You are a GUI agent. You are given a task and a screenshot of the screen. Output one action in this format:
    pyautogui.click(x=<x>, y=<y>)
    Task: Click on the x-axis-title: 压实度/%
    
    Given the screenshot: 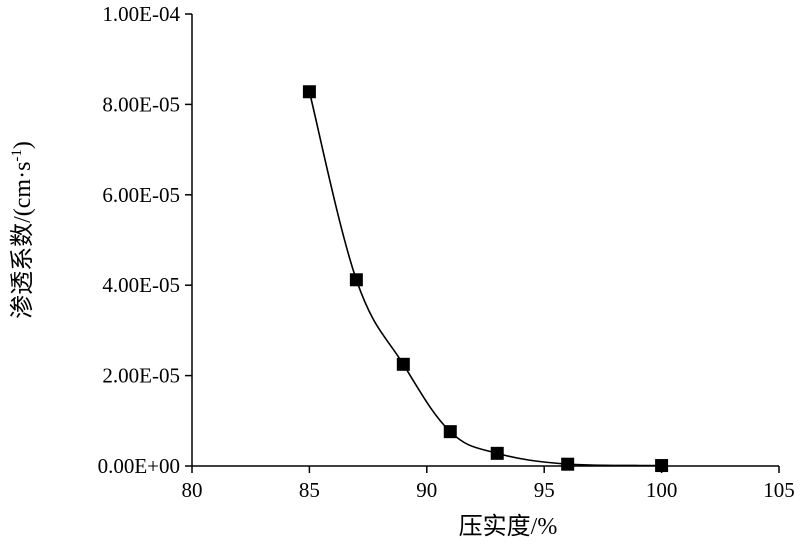 What is the action you would take?
    pyautogui.click(x=508, y=526)
    